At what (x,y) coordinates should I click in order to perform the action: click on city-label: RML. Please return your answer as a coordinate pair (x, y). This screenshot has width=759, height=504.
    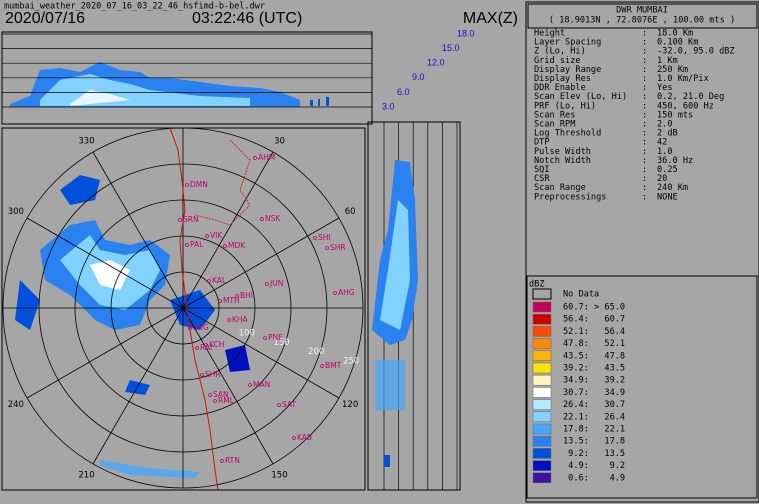
    Looking at the image, I should click on (226, 400).